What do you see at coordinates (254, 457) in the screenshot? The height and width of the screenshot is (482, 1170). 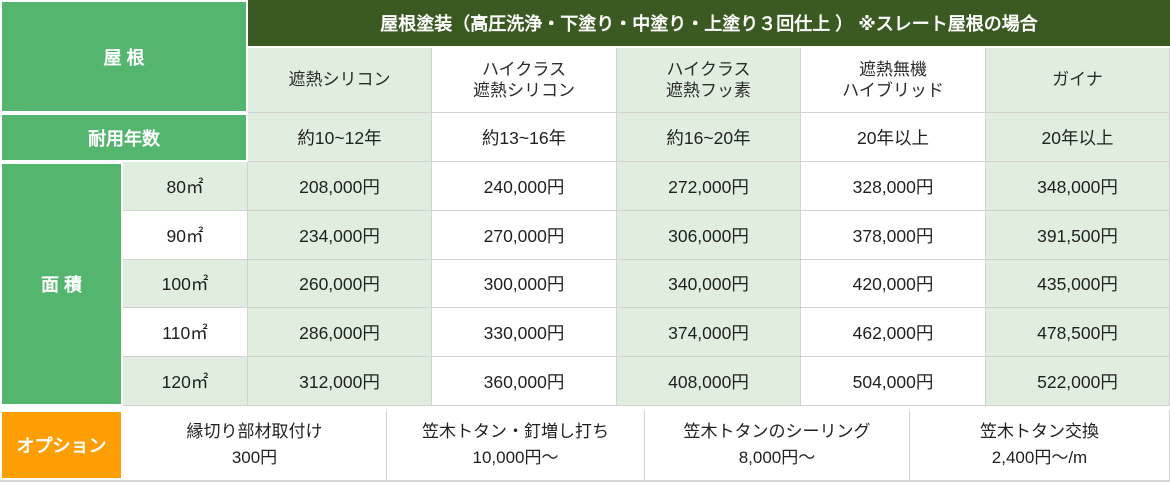 I see `option-price: 300円` at bounding box center [254, 457].